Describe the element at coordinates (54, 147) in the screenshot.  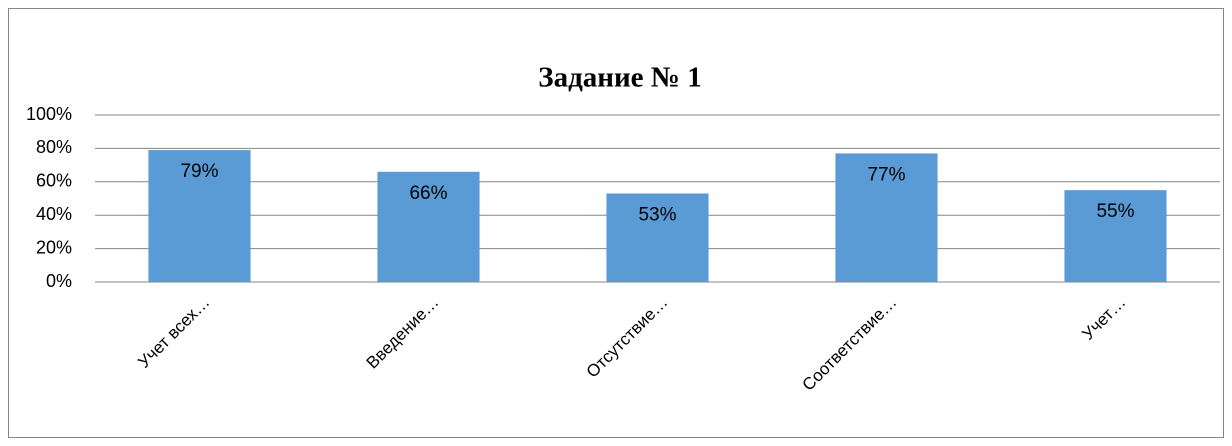
I see `y-tick-label: 80%` at that location.